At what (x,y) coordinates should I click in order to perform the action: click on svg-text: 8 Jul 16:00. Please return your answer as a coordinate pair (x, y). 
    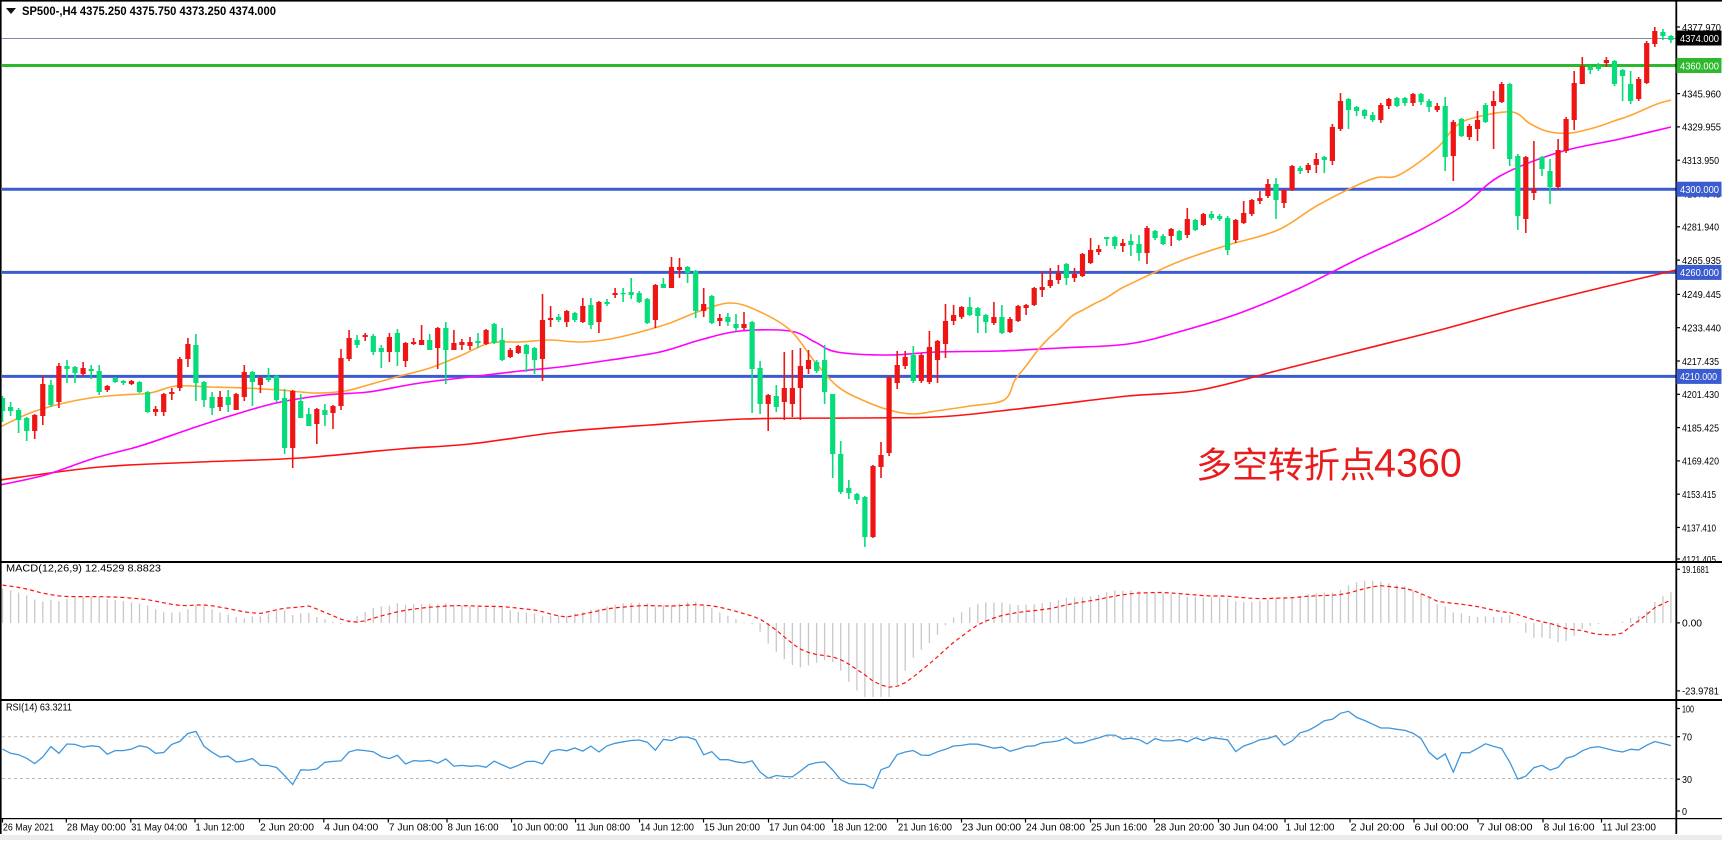
    Looking at the image, I should click on (1569, 828).